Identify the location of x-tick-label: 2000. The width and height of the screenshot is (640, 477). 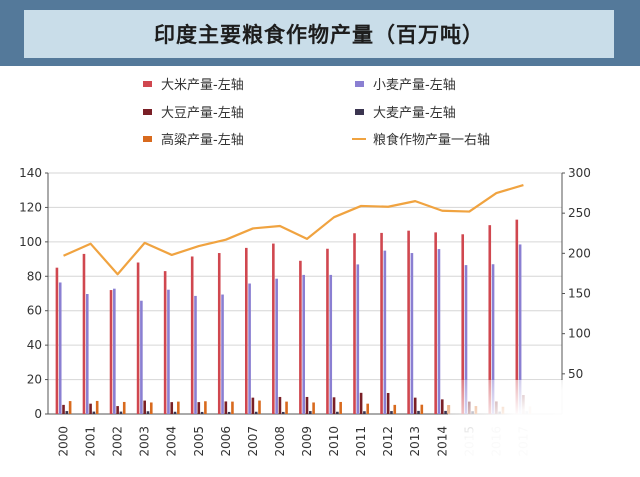
(64, 441).